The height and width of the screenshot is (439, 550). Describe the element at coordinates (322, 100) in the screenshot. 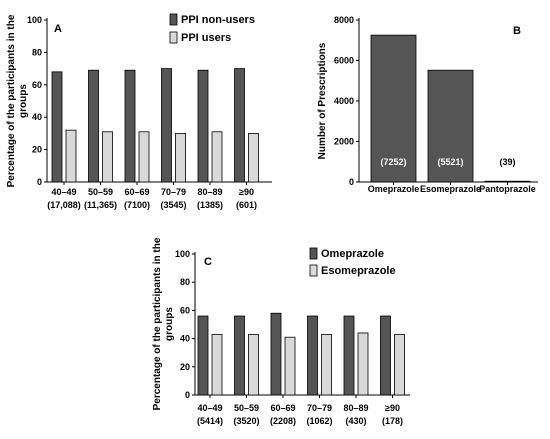

I see `panel-b-y-axis-label: Number of Prescriptions` at that location.